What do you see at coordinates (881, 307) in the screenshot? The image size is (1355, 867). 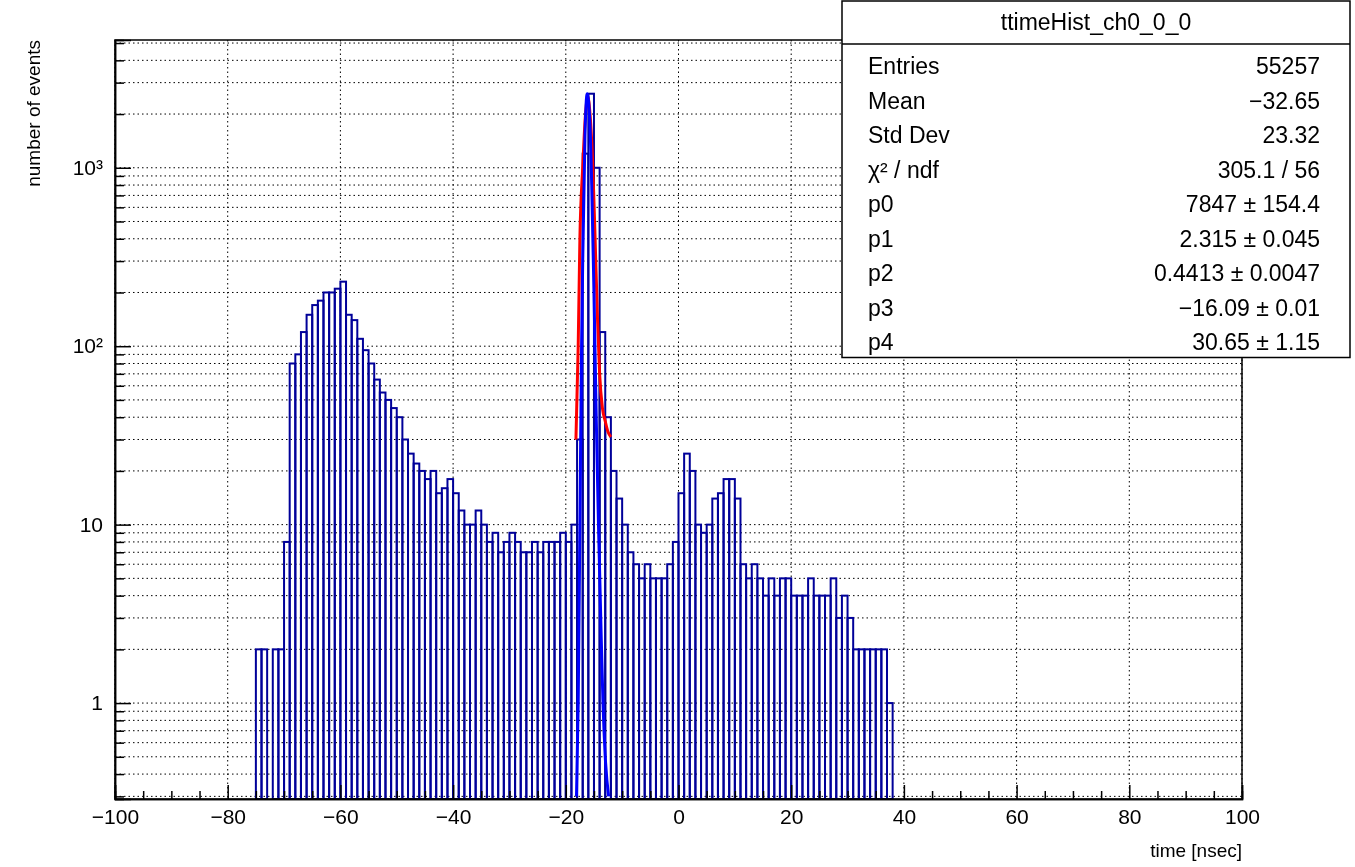 I see `annotation: p3` at bounding box center [881, 307].